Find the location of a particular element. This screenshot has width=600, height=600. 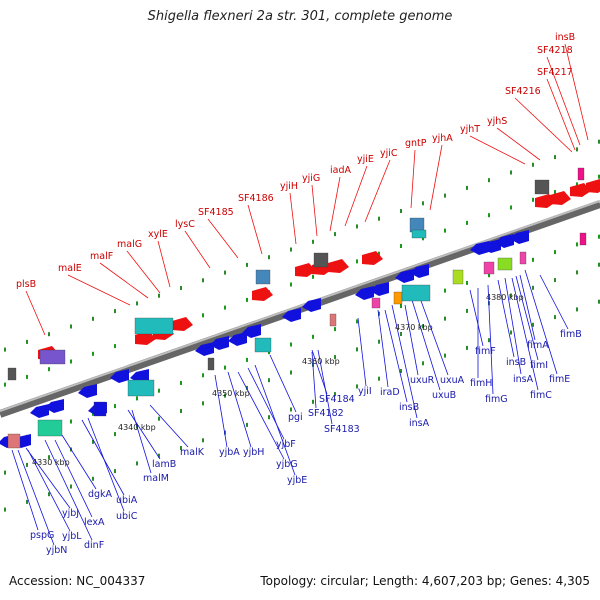

gene-label-top: SF4216 is located at coordinates (523, 91).